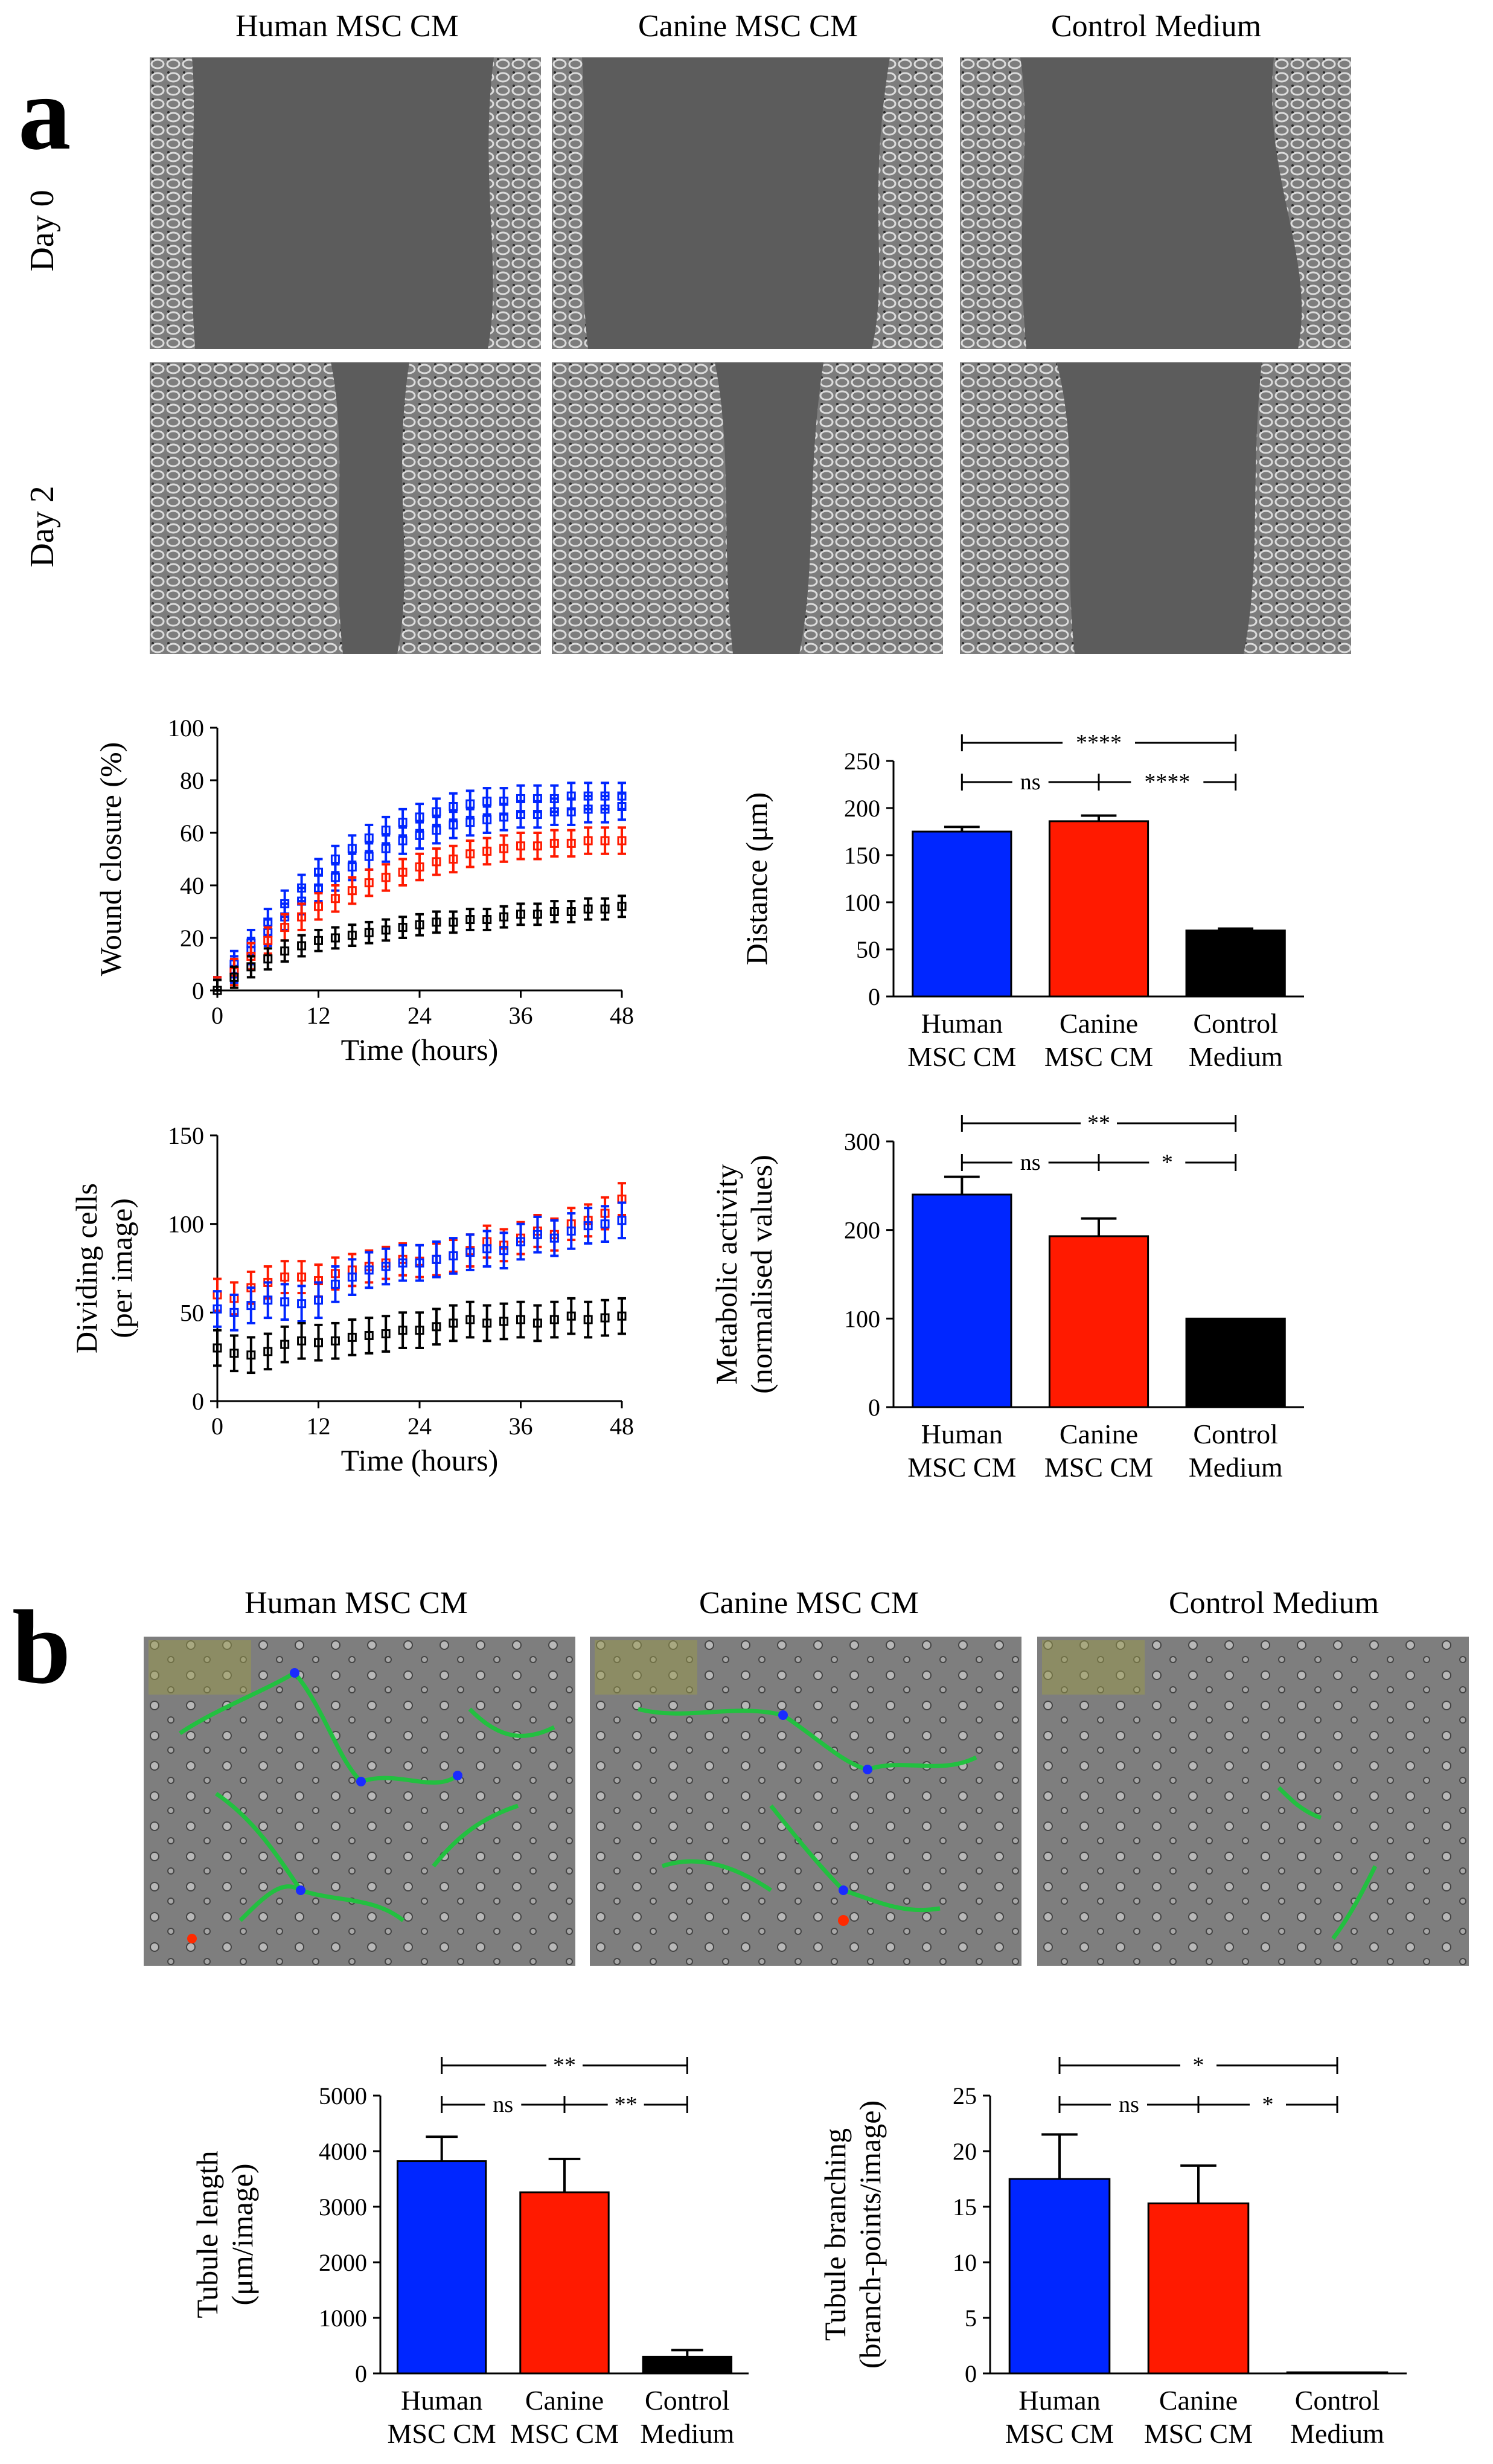 This screenshot has height=2464, width=1493. What do you see at coordinates (1253, 1801) in the screenshot?
I see `micrograph-tubules-control` at bounding box center [1253, 1801].